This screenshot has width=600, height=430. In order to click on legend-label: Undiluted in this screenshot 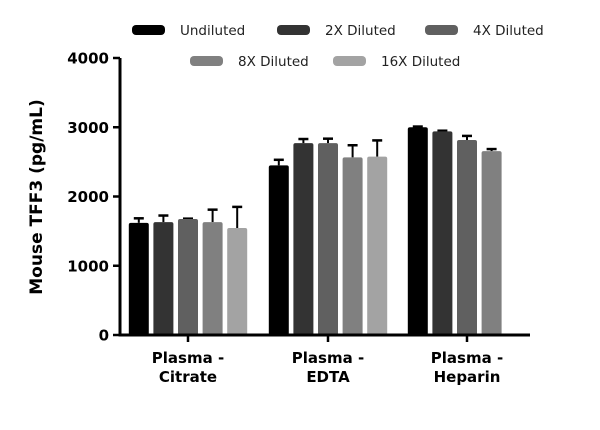, I will do `click(212, 31)`.